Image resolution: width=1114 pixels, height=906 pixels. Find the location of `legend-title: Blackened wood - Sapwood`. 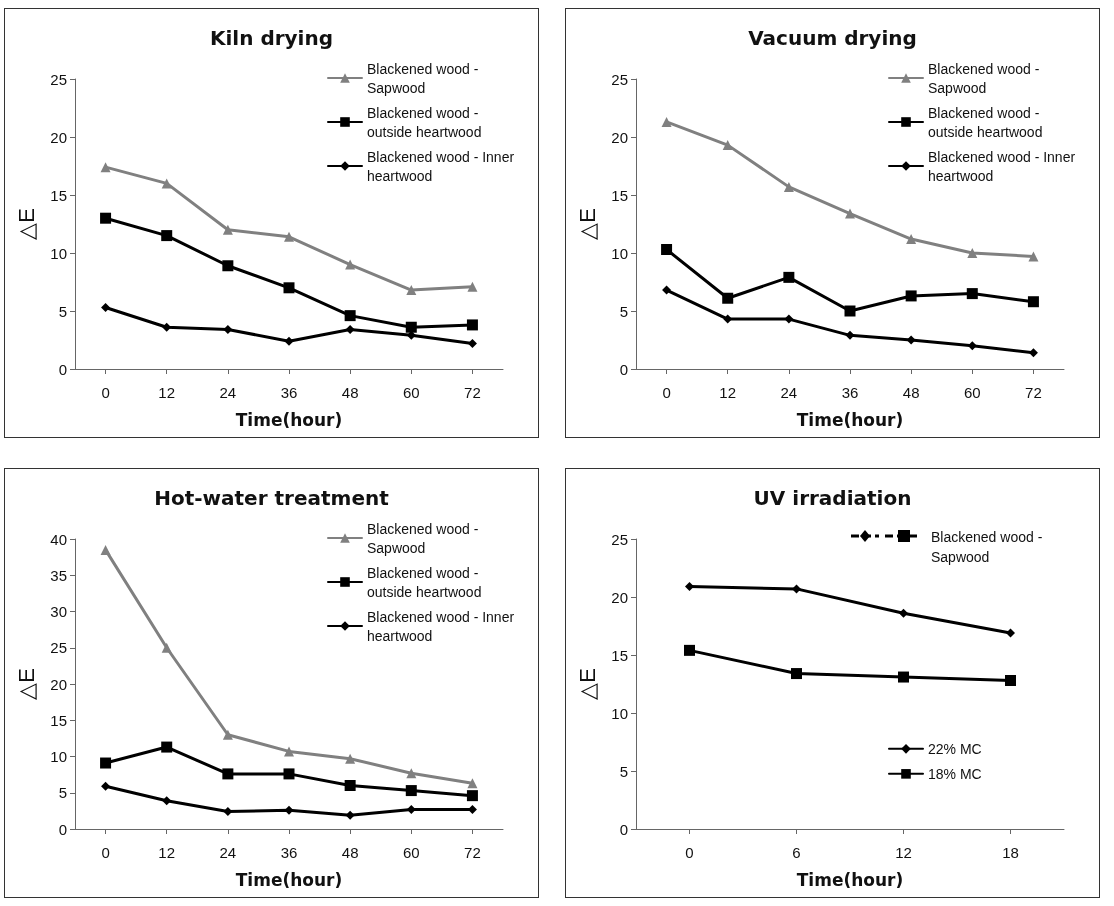

legend-title: Blackened wood - Sapwood is located at coordinates (989, 547).